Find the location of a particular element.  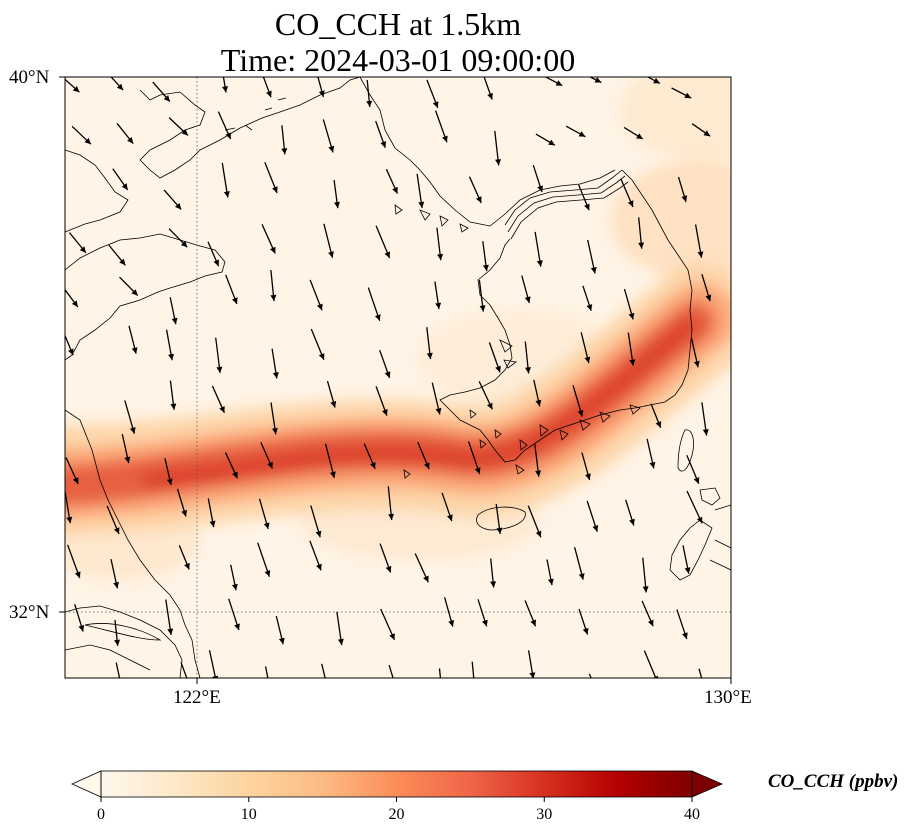

figure-title-line-1: CO_CCH at 1.5km is located at coordinates (398, 24).